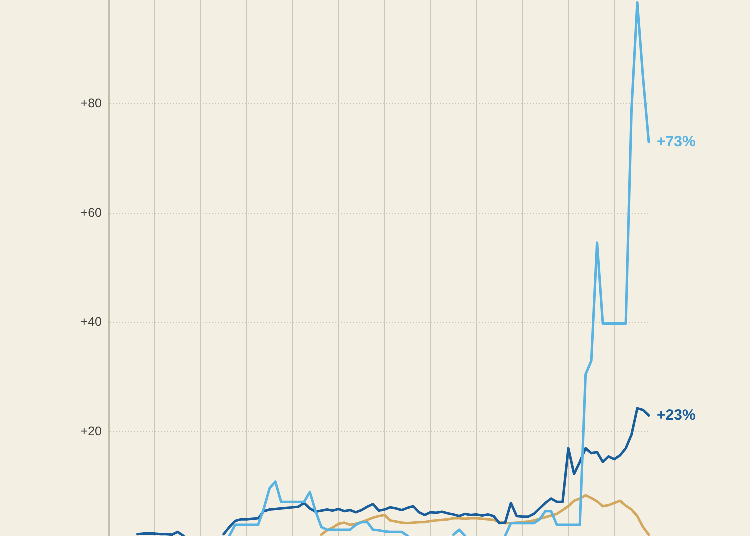 This screenshot has height=536, width=750. Describe the element at coordinates (91, 213) in the screenshot. I see `y-tick-label: +60` at that location.